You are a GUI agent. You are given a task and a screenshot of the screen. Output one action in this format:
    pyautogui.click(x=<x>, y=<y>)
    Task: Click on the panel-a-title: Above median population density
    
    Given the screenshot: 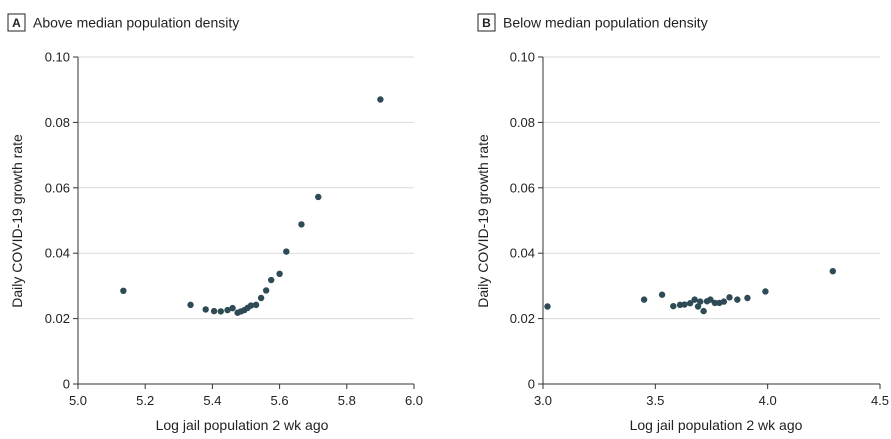 What is the action you would take?
    pyautogui.click(x=136, y=23)
    